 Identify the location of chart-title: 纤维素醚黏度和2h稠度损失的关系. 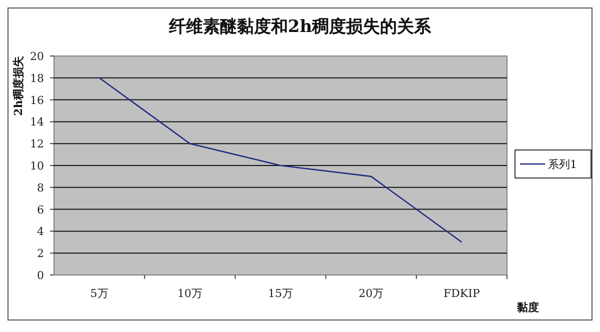
(300, 27).